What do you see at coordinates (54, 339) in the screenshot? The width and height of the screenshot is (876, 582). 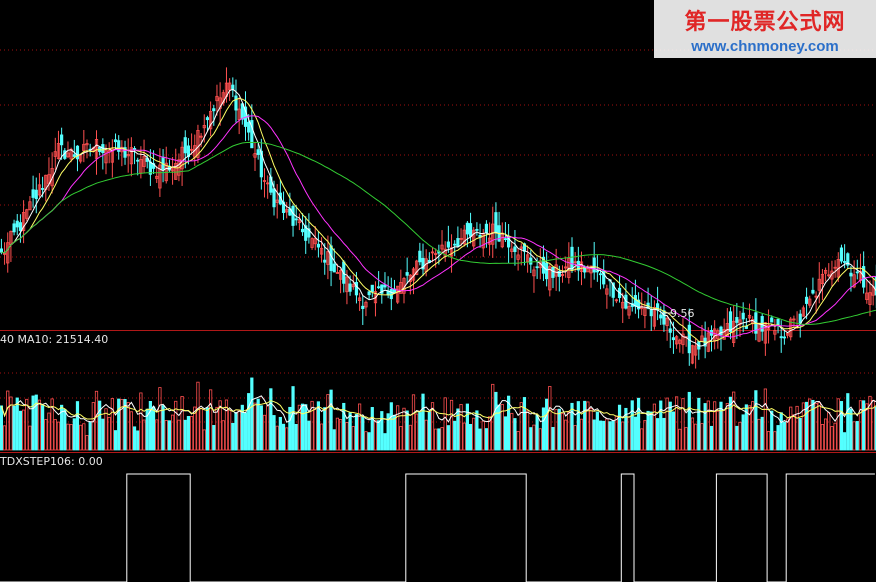 I see `volume-header: 40 MA10: 21514.40` at bounding box center [54, 339].